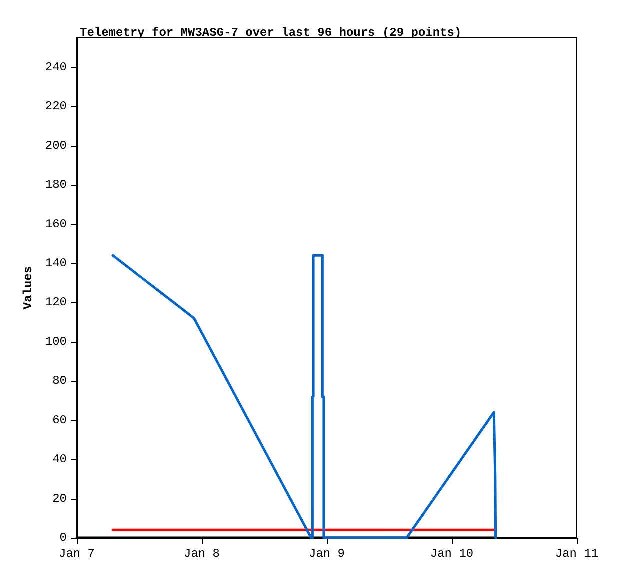  Describe the element at coordinates (77, 554) in the screenshot. I see `x-tick-label: Jan 7` at that location.